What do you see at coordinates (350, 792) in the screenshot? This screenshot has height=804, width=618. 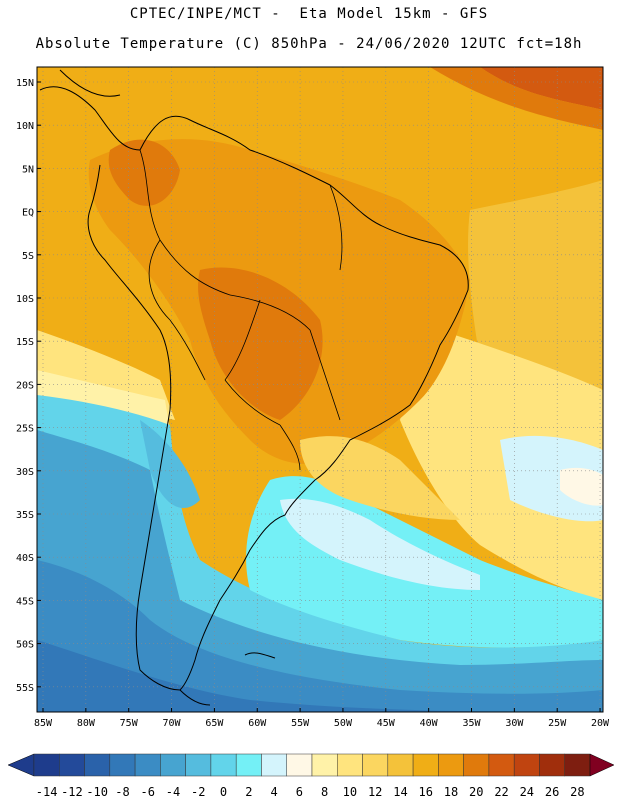 I see `colorbar-label: 10` at bounding box center [350, 792].